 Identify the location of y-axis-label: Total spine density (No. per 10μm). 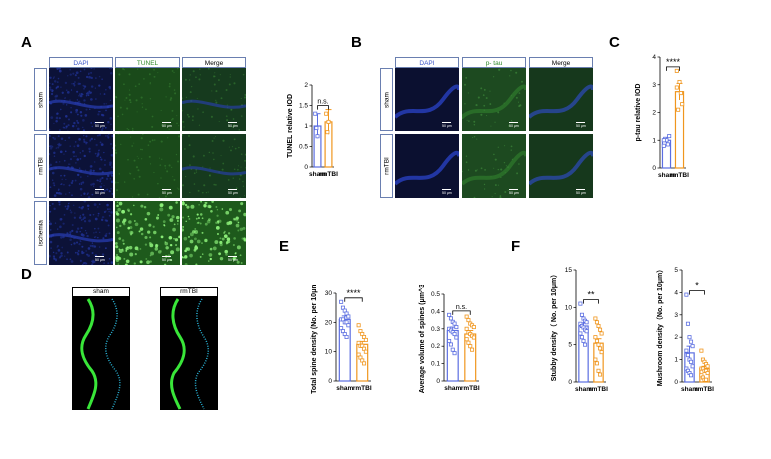
(314, 339).